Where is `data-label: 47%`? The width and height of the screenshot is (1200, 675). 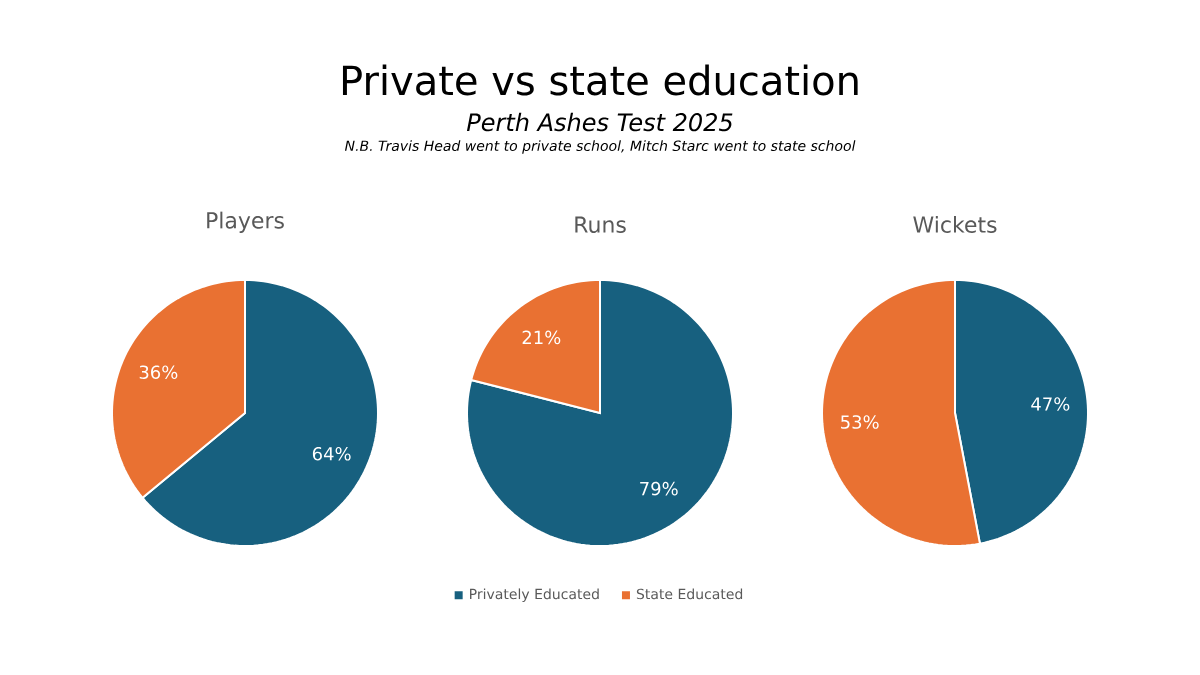
data-label: 47% is located at coordinates (1050, 404).